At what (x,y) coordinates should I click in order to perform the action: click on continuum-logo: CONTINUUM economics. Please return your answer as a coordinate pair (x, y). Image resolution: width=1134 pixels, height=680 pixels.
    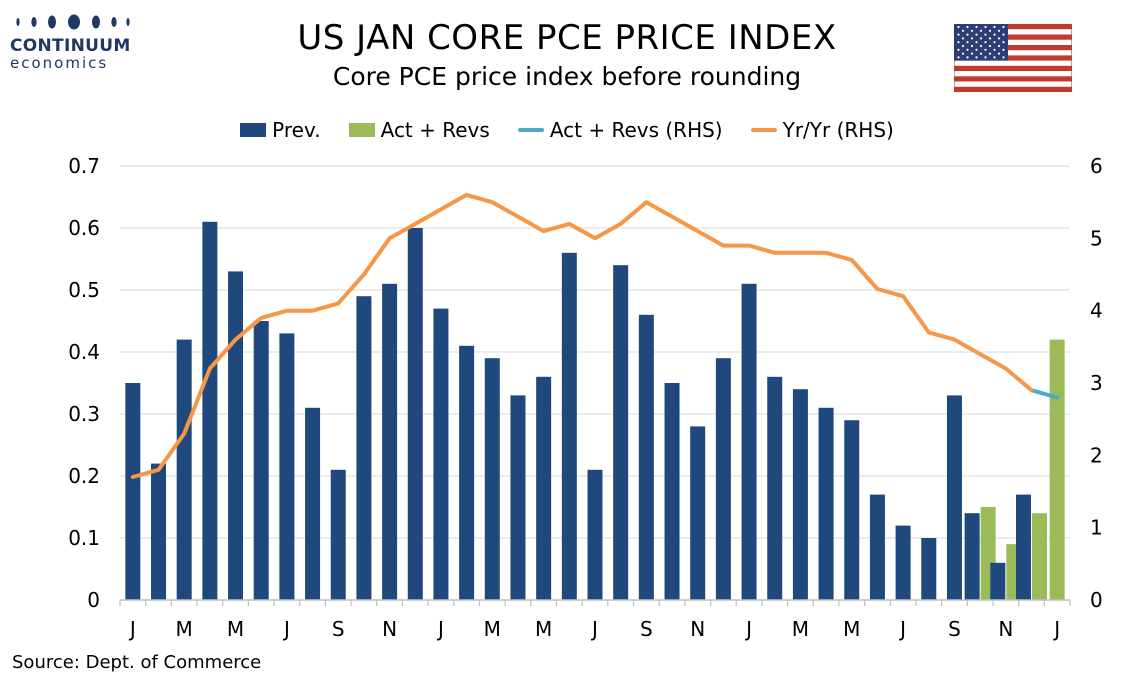
    Looking at the image, I should click on (75, 43).